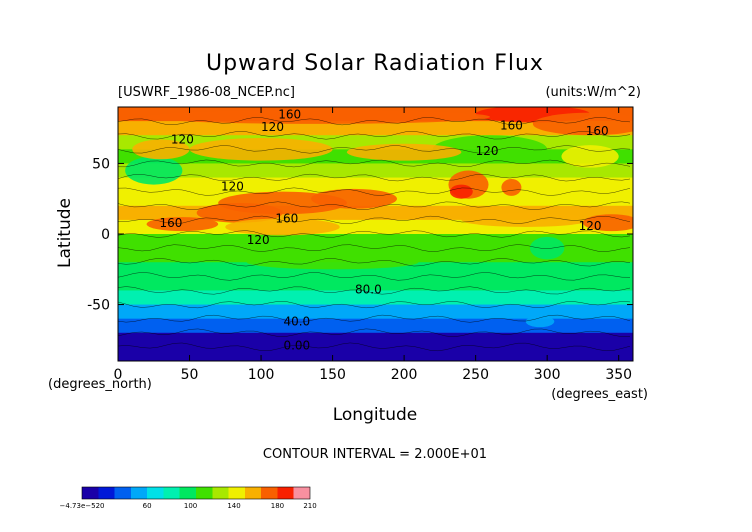 The image size is (752, 532). Describe the element at coordinates (82, 506) in the screenshot. I see `colorbar-tick-label: −4.73e−520` at that location.